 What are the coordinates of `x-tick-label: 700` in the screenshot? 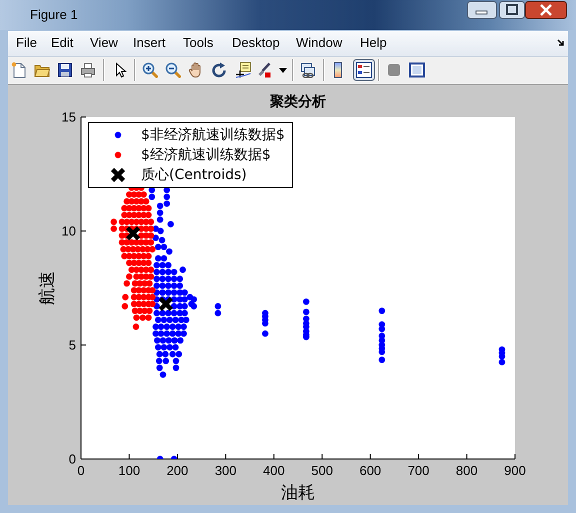 It's located at (419, 470).